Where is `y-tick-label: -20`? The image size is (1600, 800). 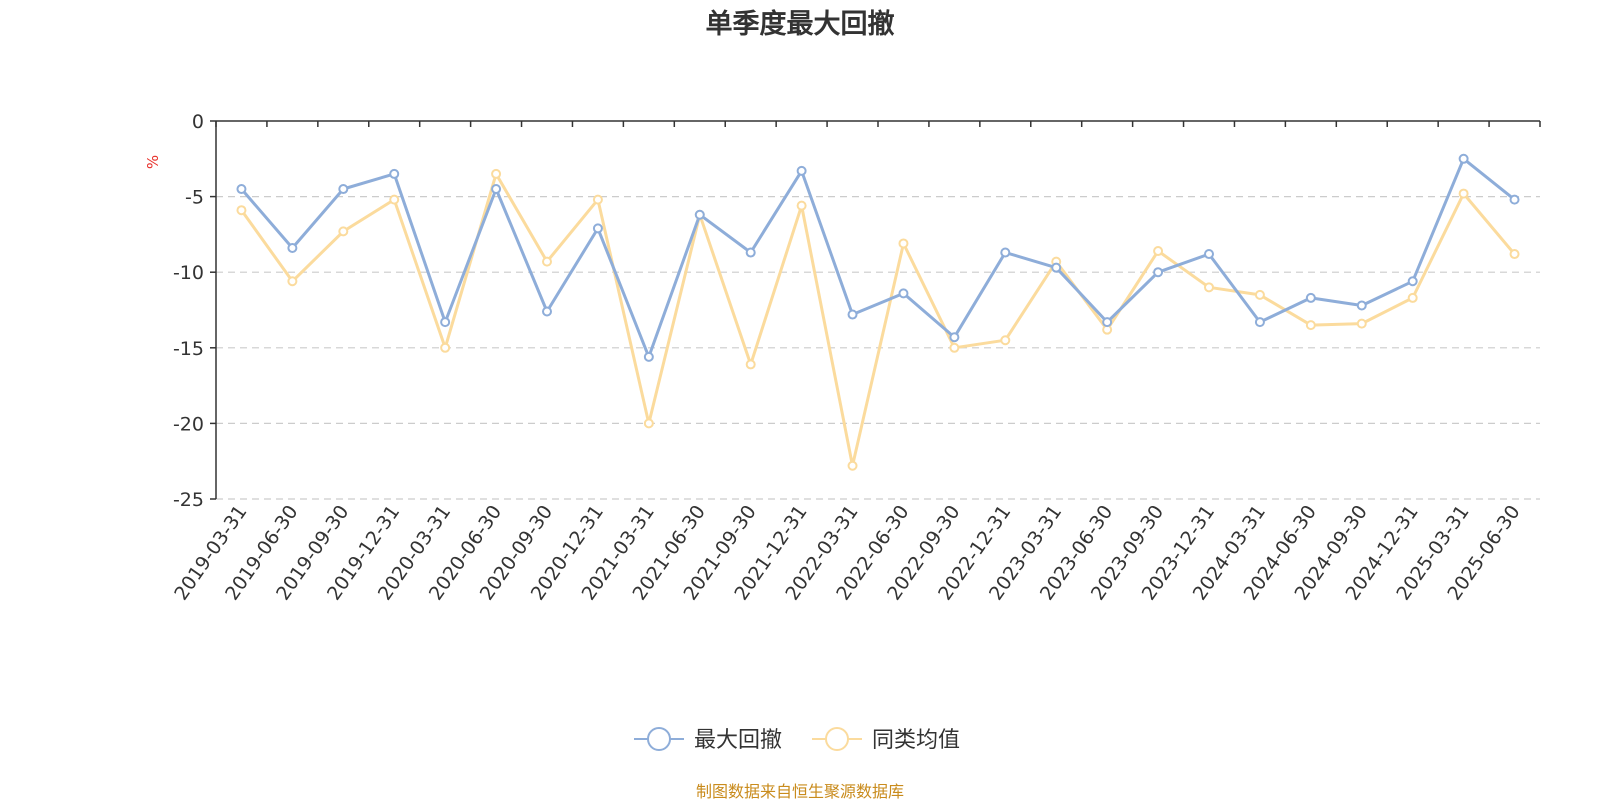 y-tick-label: -20 is located at coordinates (188, 424).